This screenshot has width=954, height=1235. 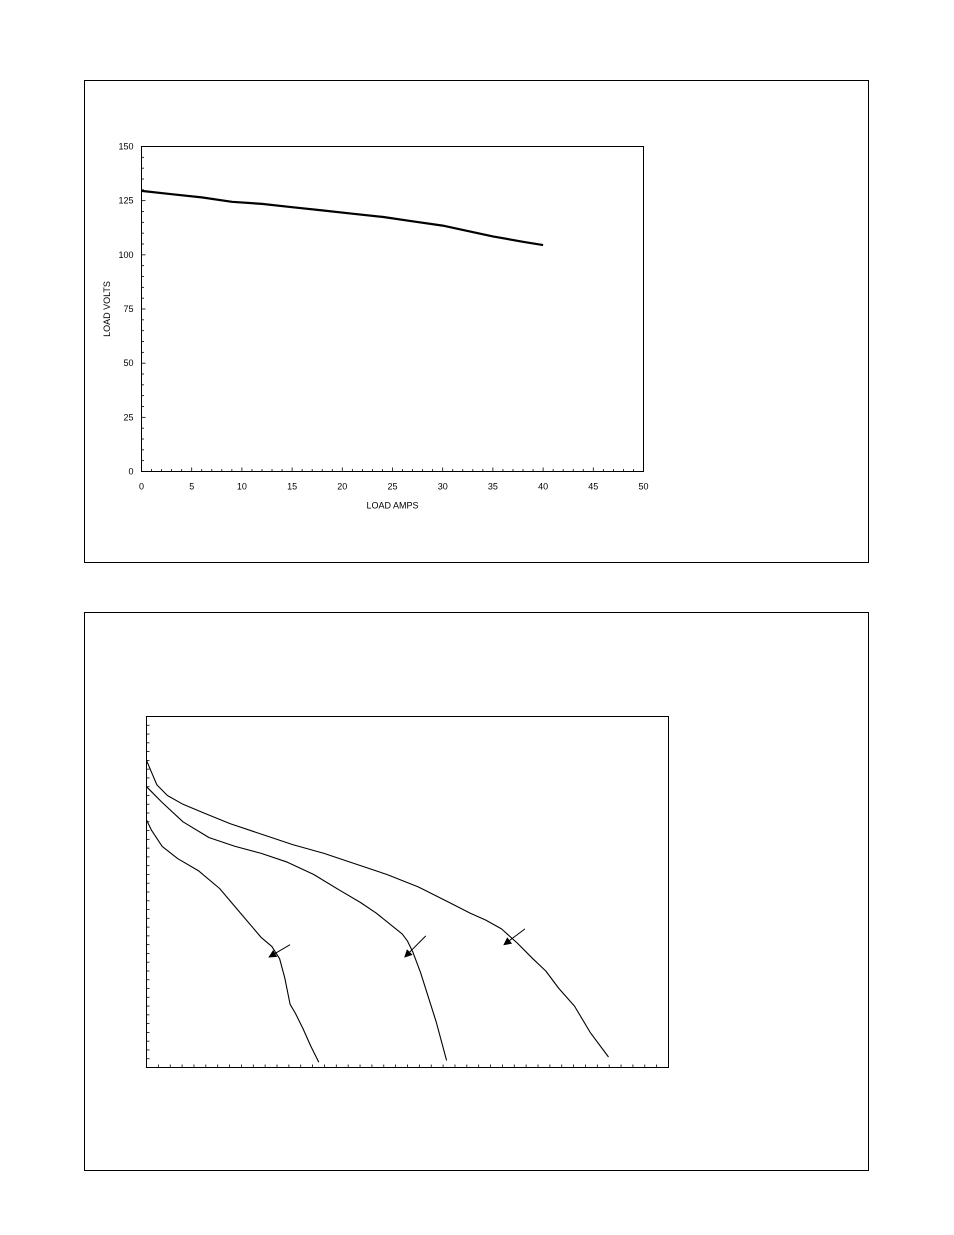 What do you see at coordinates (125, 147) in the screenshot?
I see `y-tick-label: 150` at bounding box center [125, 147].